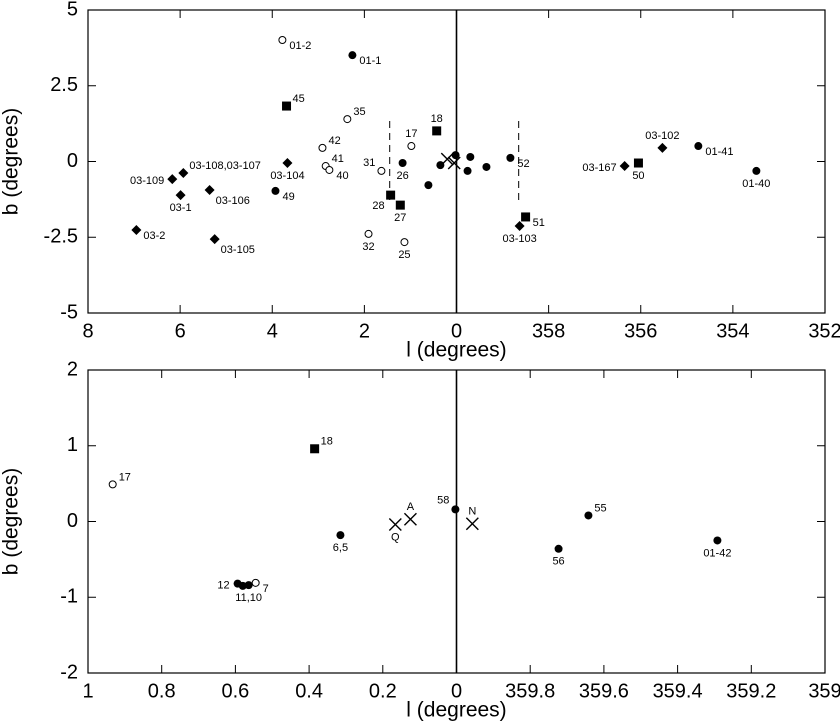 The width and height of the screenshot is (840, 727). I want to click on x-tick-label: 2, so click(364, 331).